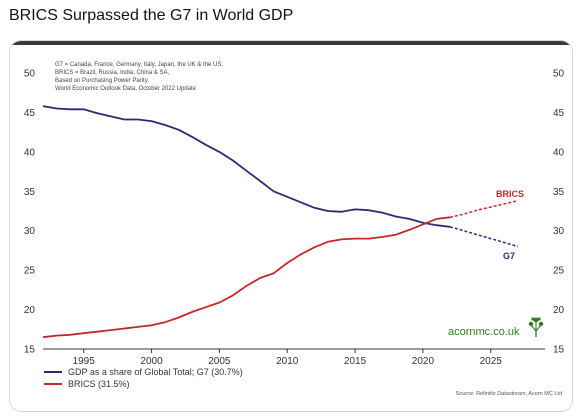 The height and width of the screenshot is (418, 581). I want to click on y-tick-label-left: 20, so click(30, 310).